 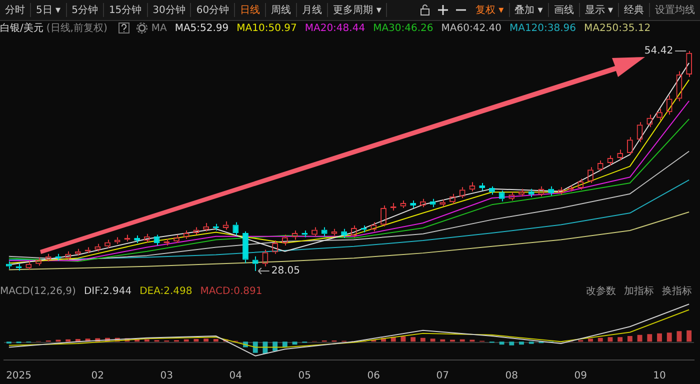 I want to click on text: MA5:52.99, so click(x=201, y=28).